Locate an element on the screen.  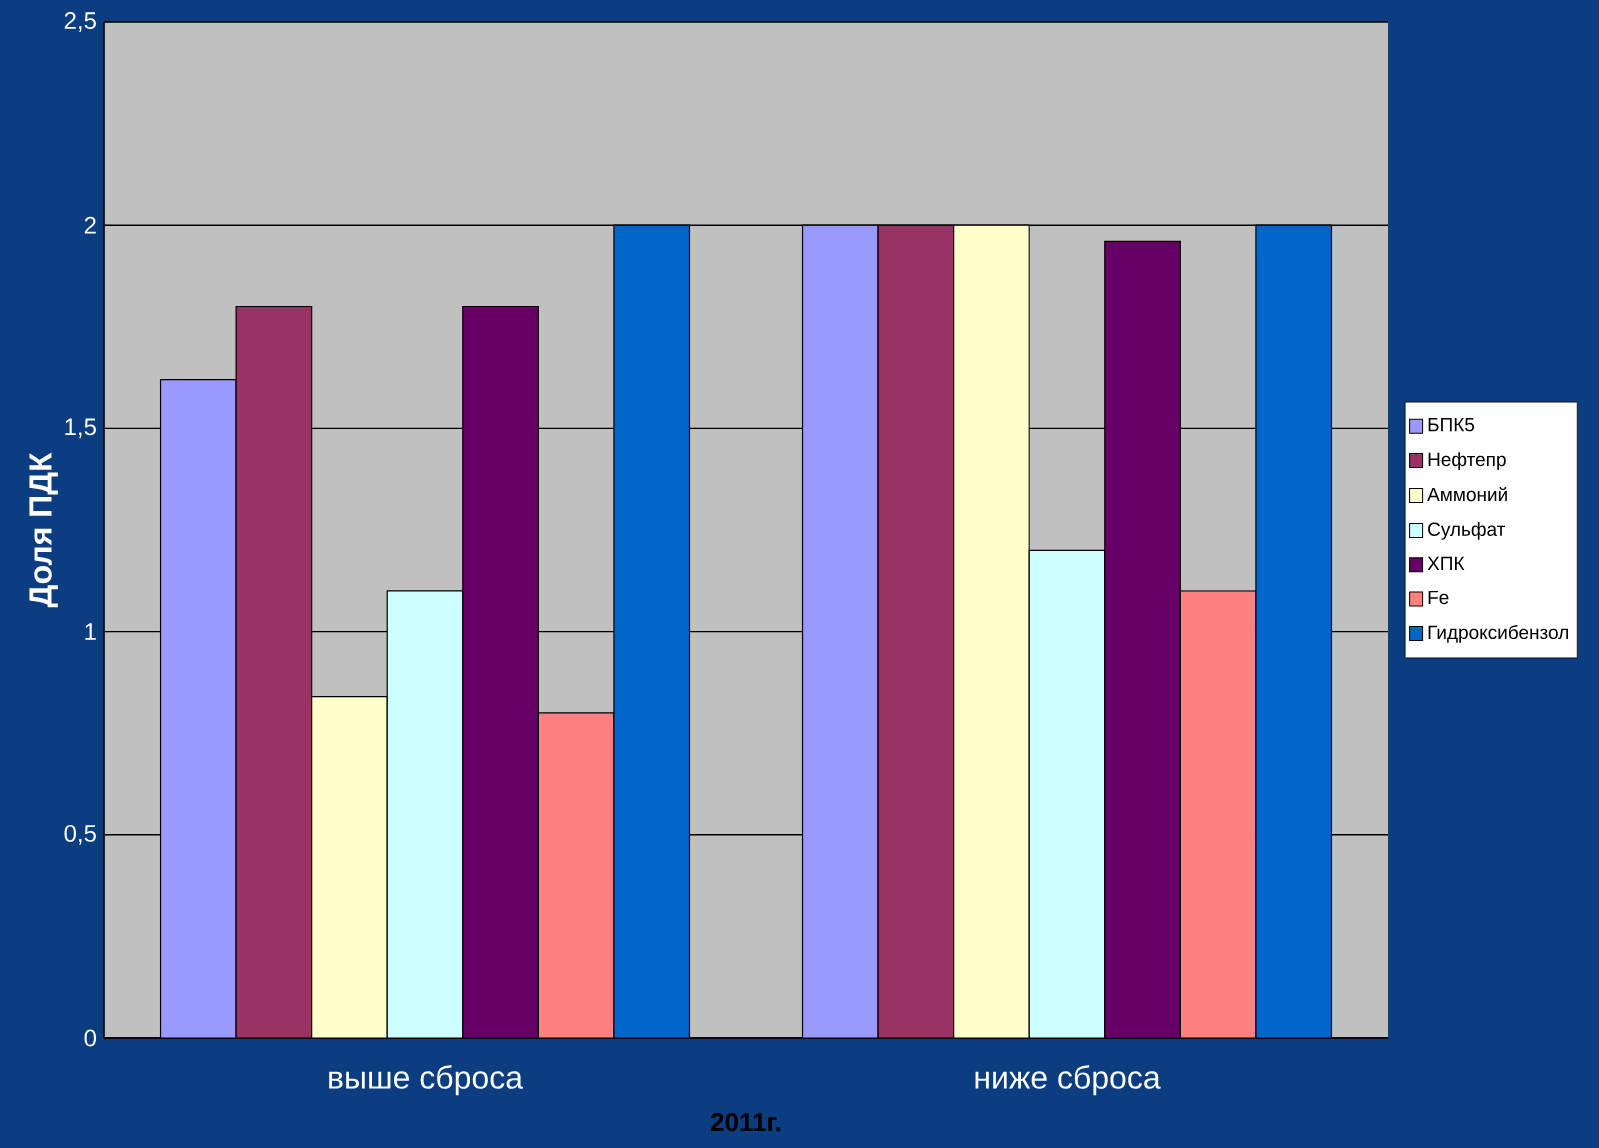
y-axis-title: Доля ПДК is located at coordinates (43, 530).